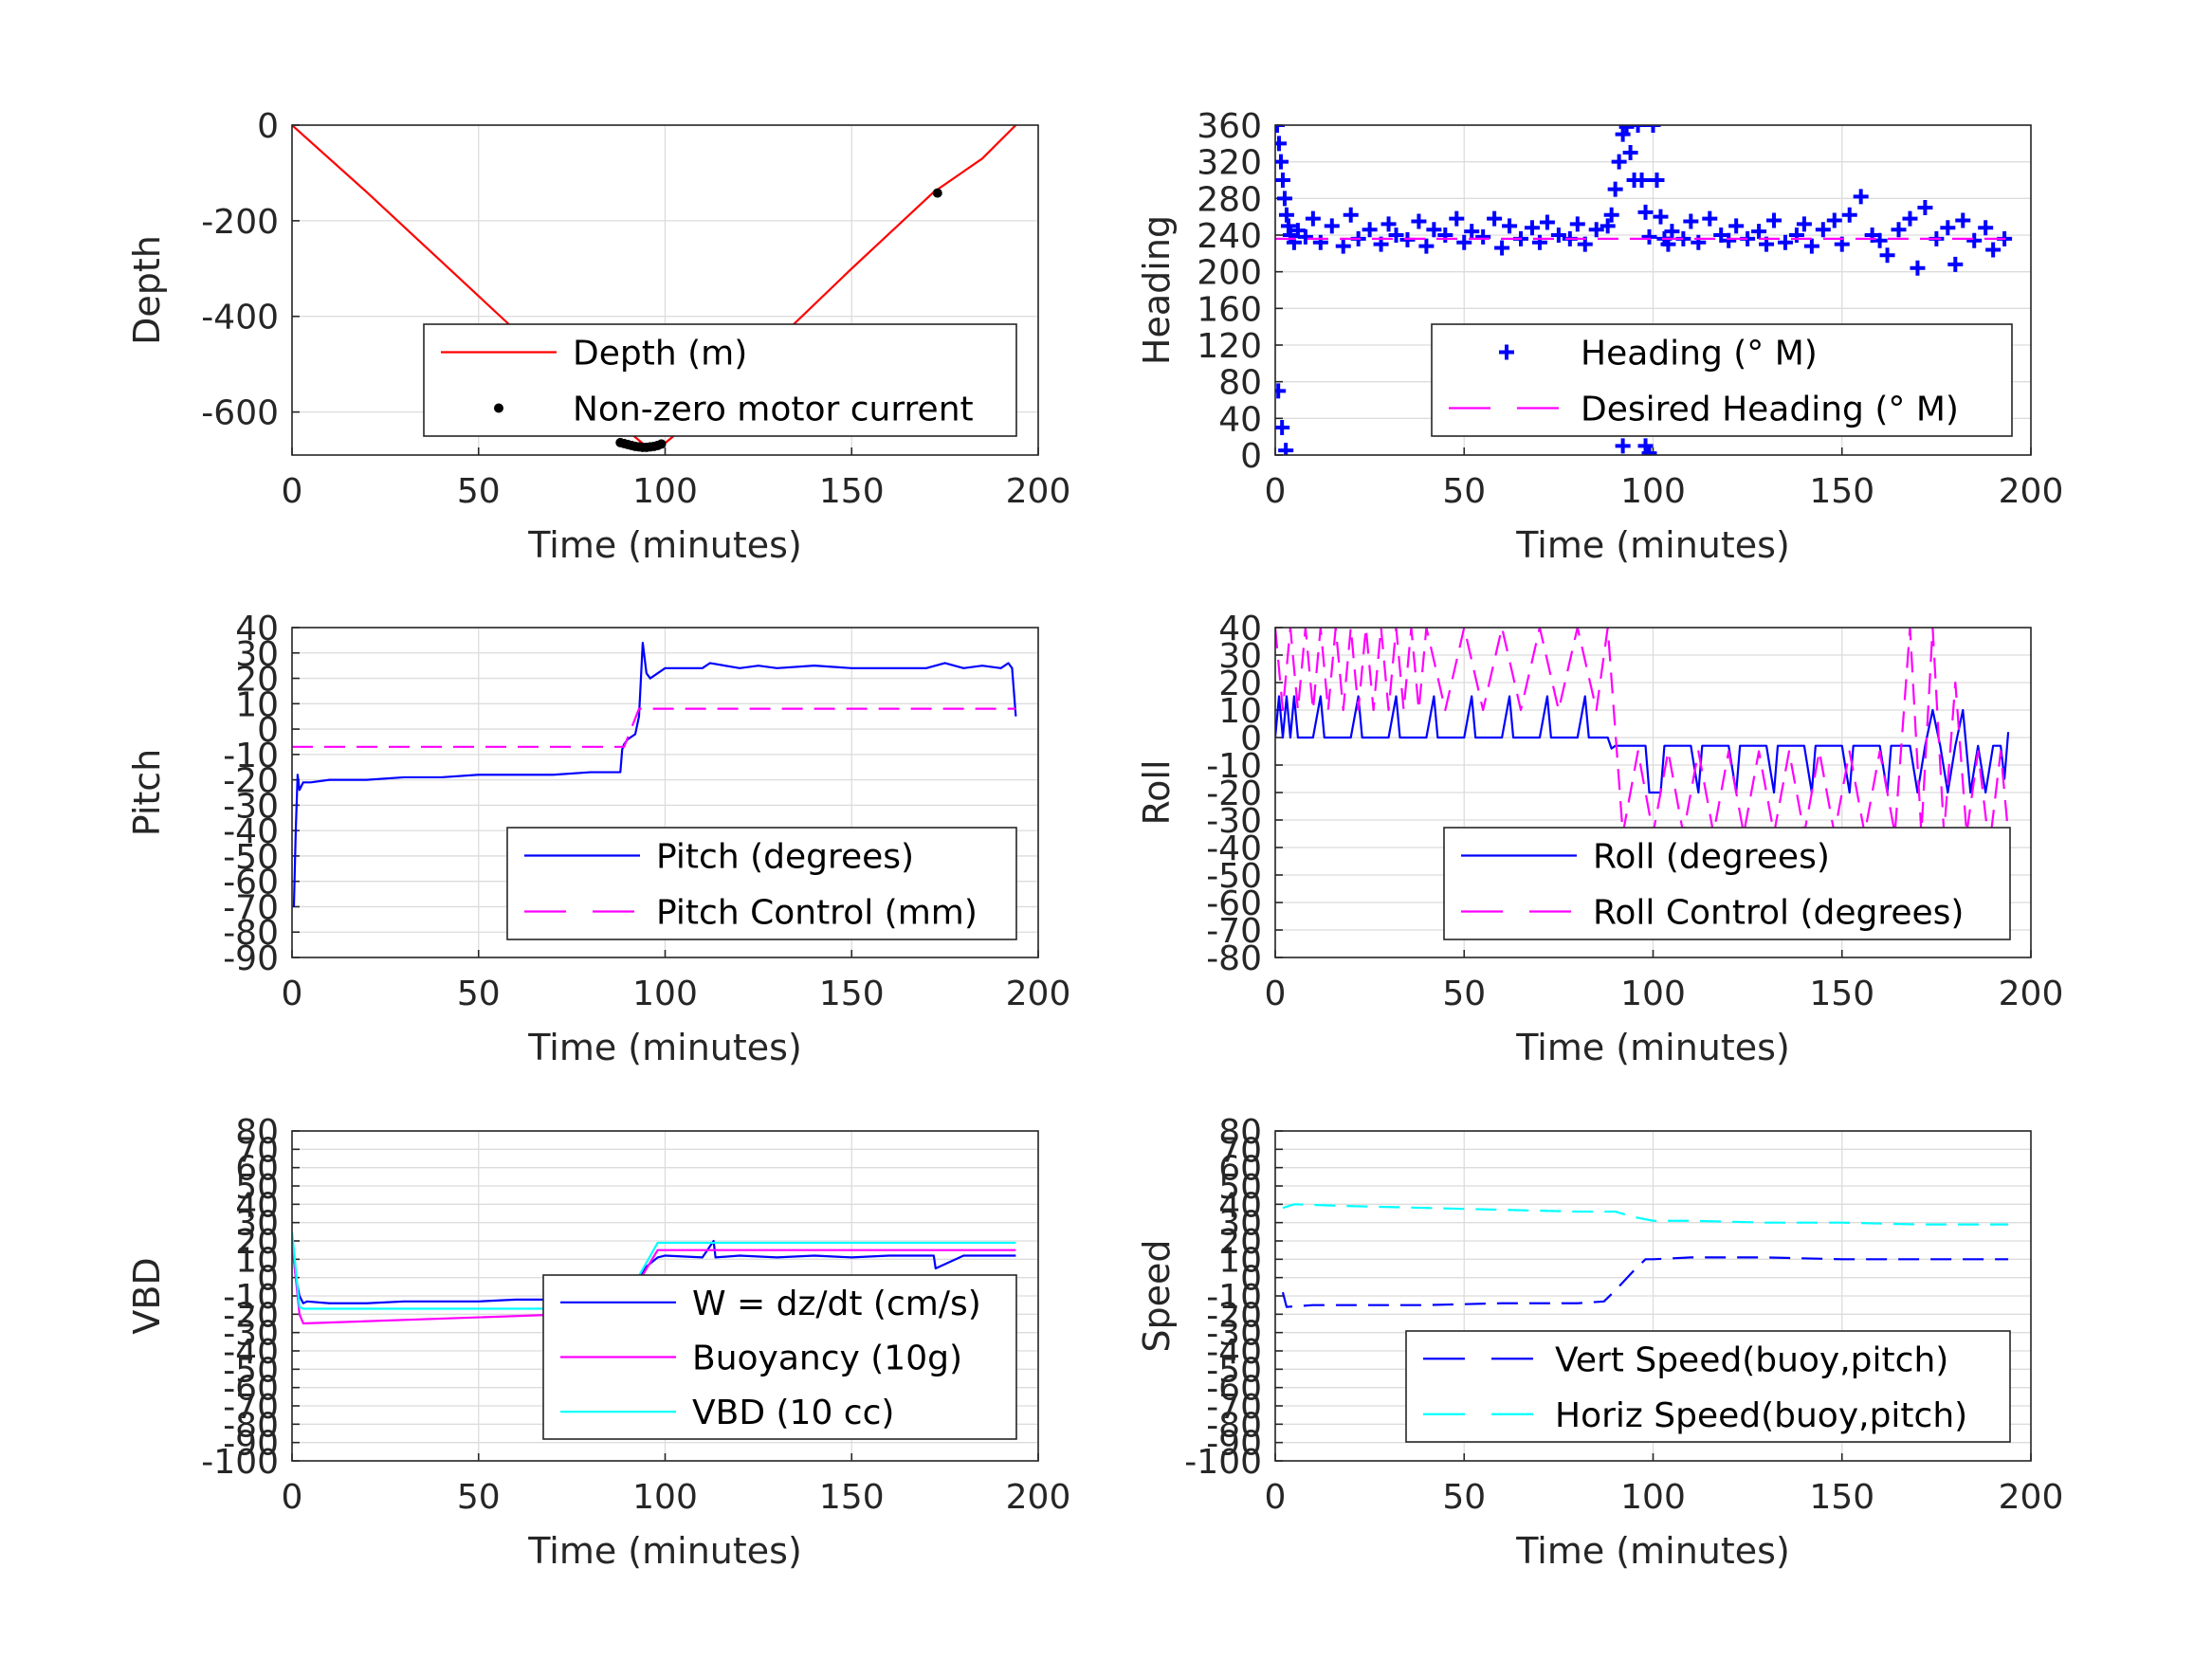 Image resolution: width=2212 pixels, height=1659 pixels. Describe the element at coordinates (251, 1407) in the screenshot. I see `y-tick-label: -70` at that location.